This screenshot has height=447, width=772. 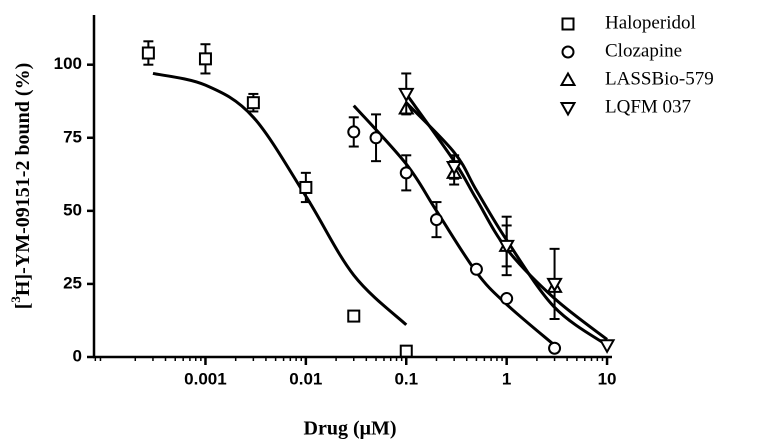 I want to click on y-axis-title-sup: 3, so click(x=15, y=299).